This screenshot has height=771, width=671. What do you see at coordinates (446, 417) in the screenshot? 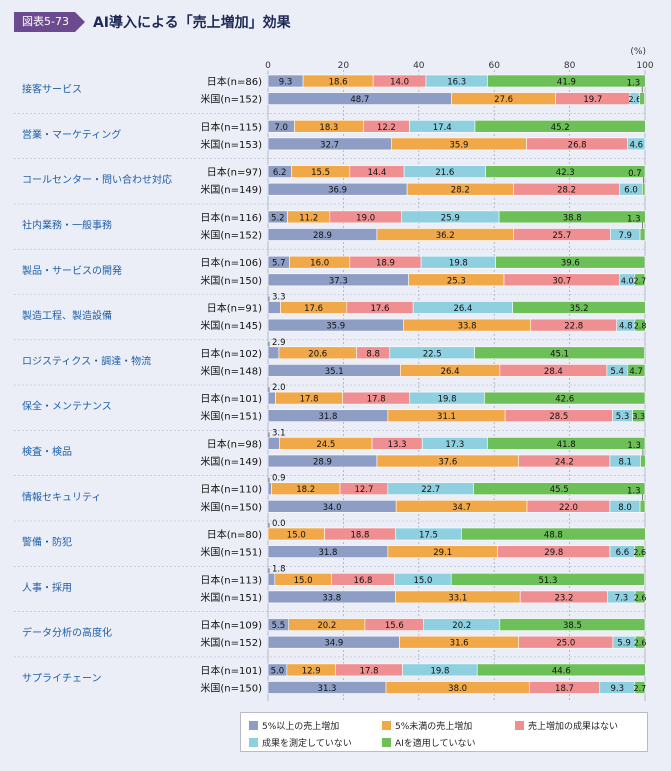
I see `data-label: 31.1` at bounding box center [446, 417].